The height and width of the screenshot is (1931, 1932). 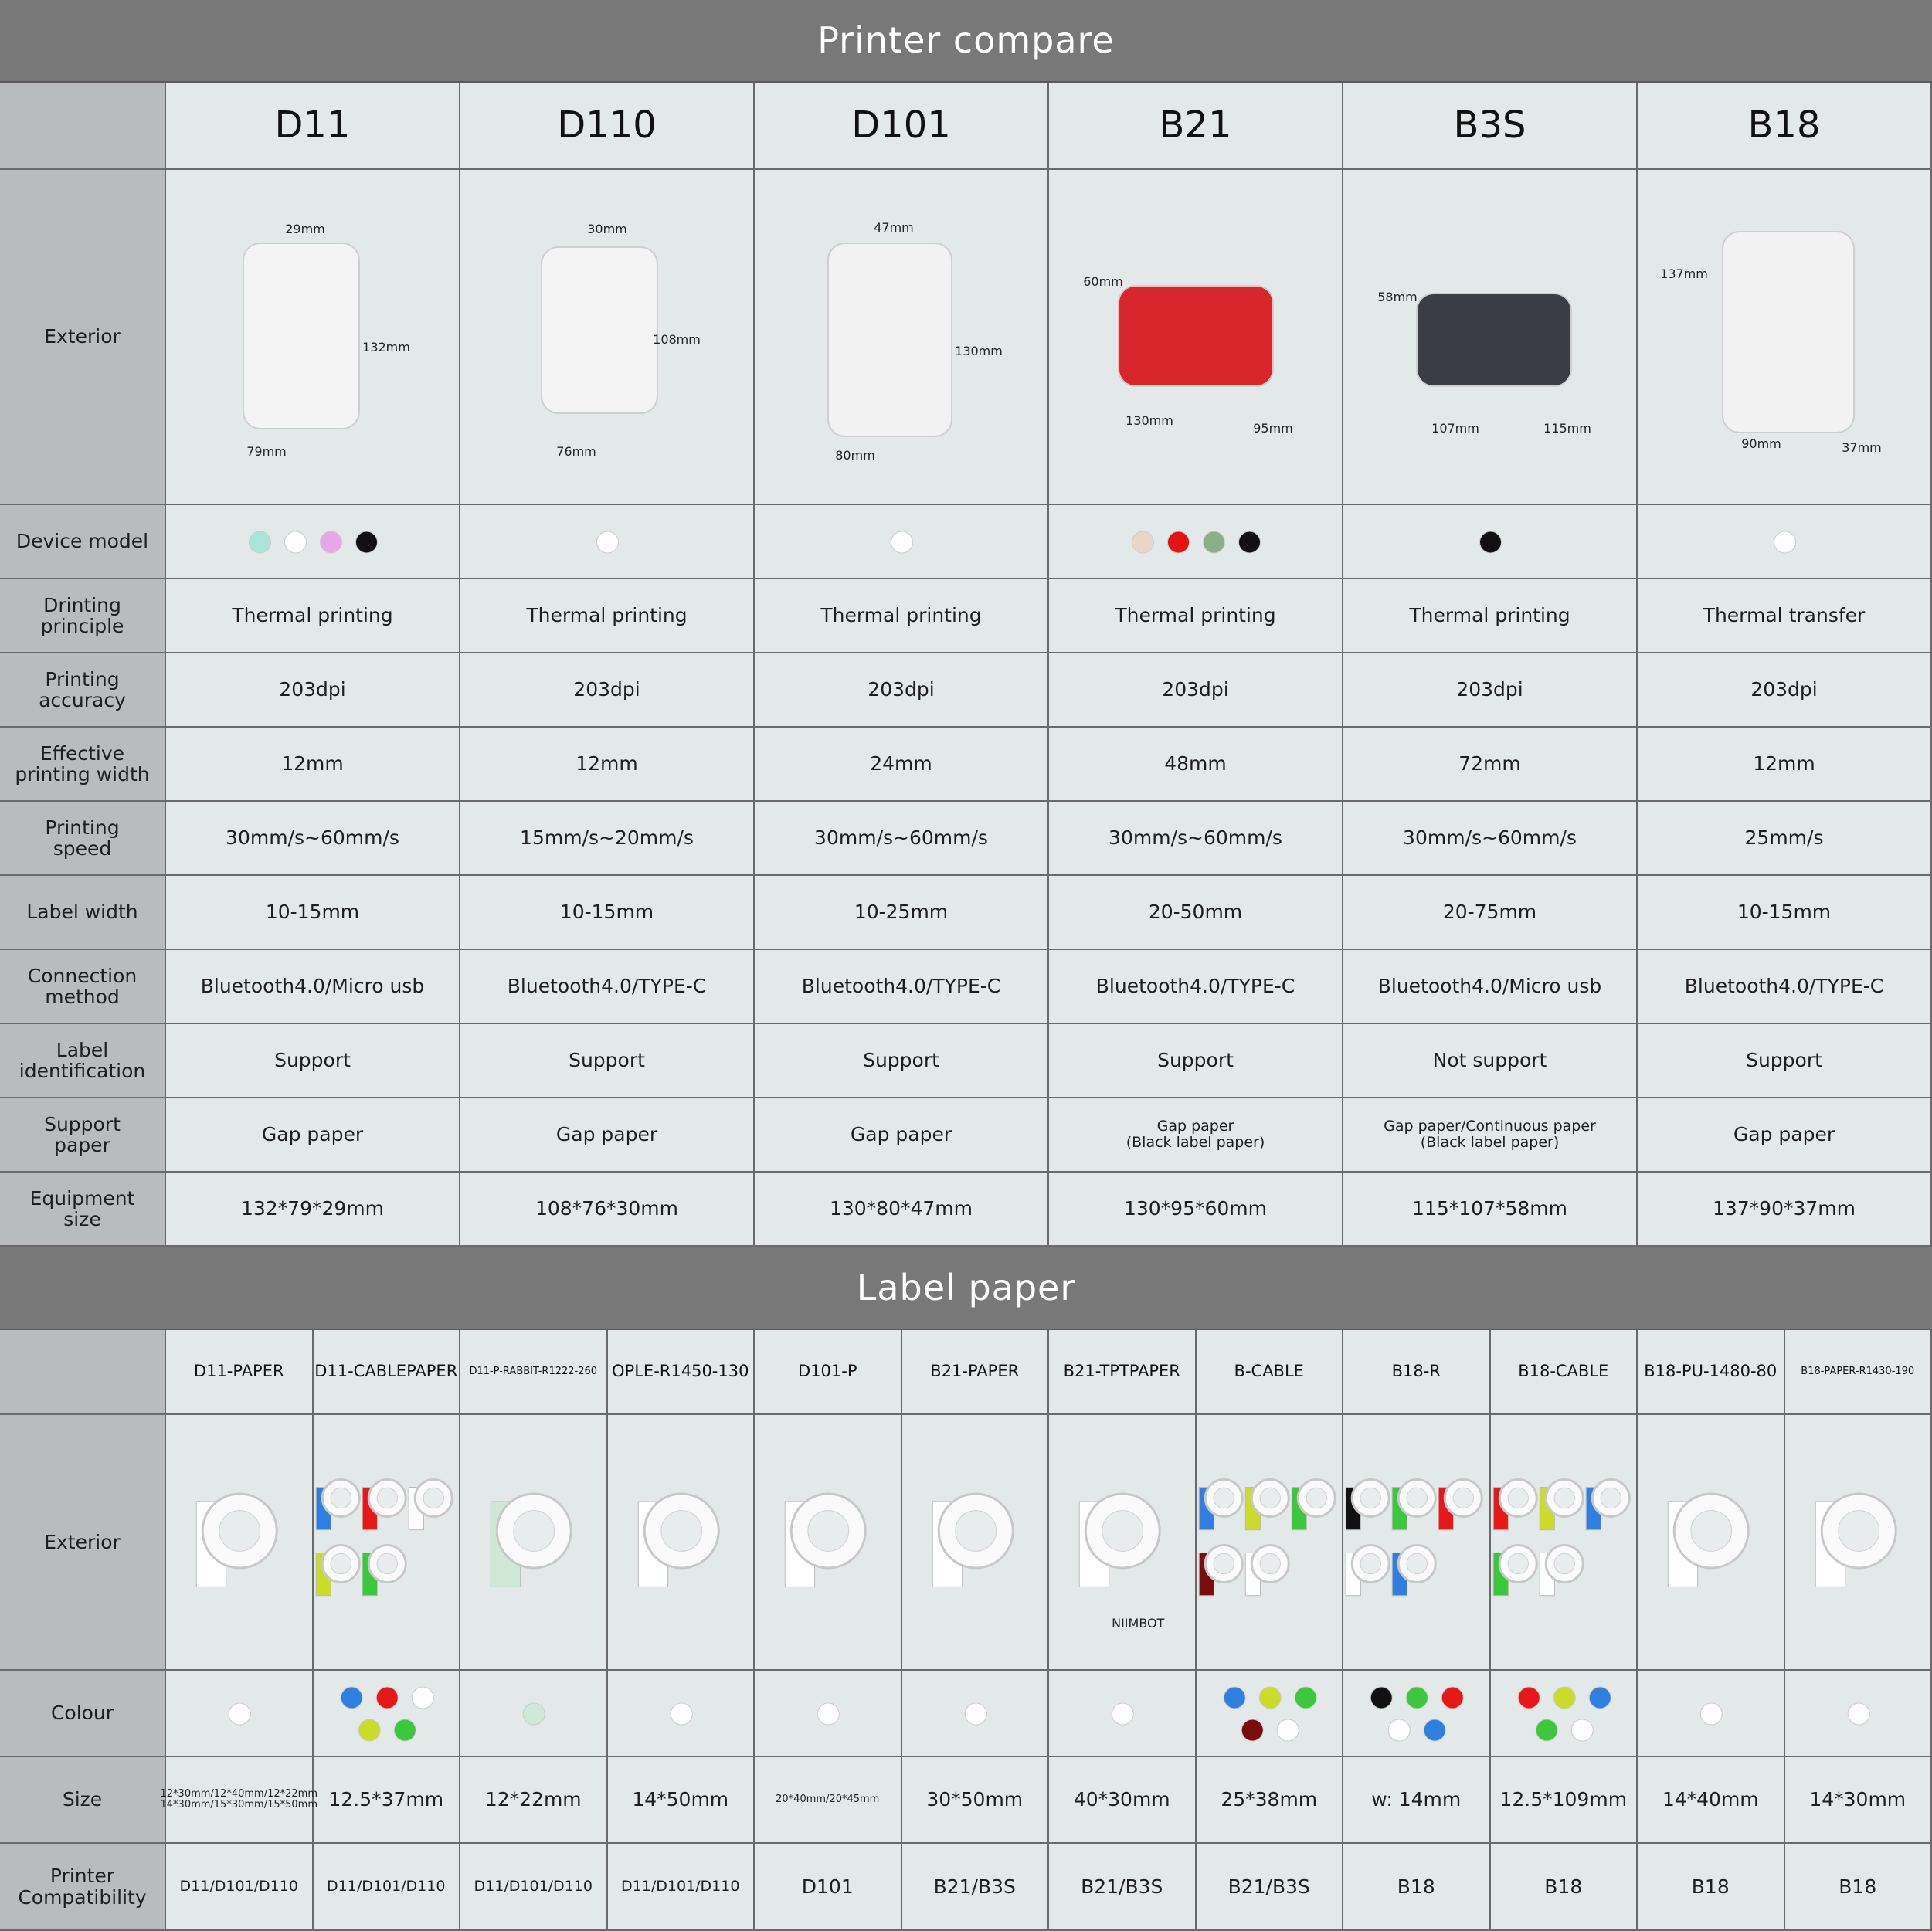 I want to click on illustration: 60mm 130mm 95mm, so click(x=1188, y=355).